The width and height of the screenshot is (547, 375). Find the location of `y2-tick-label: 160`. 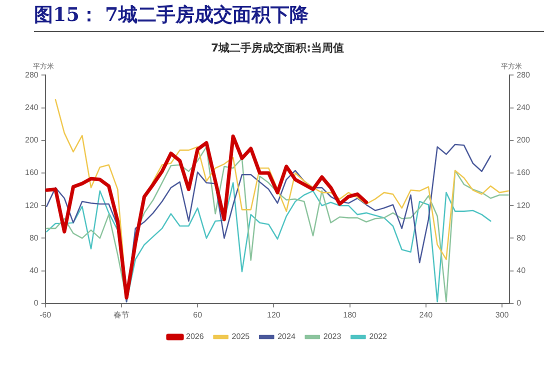

y2-tick-label: 160 is located at coordinates (523, 173).